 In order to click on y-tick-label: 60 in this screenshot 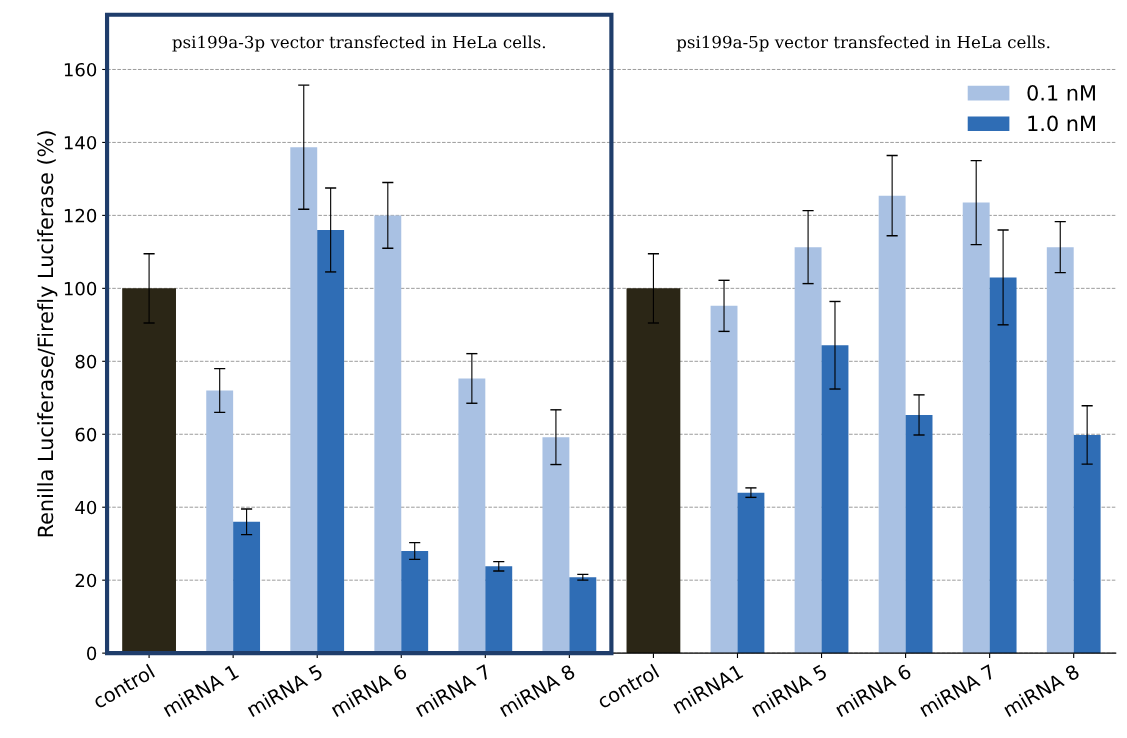, I will do `click(86, 434)`.